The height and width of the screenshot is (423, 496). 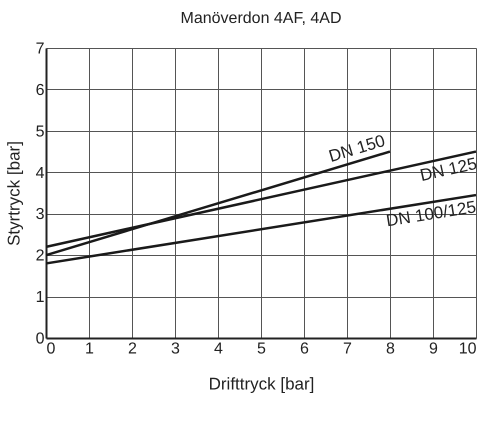 What do you see at coordinates (347, 349) in the screenshot?
I see `x-tick-label: 7` at bounding box center [347, 349].